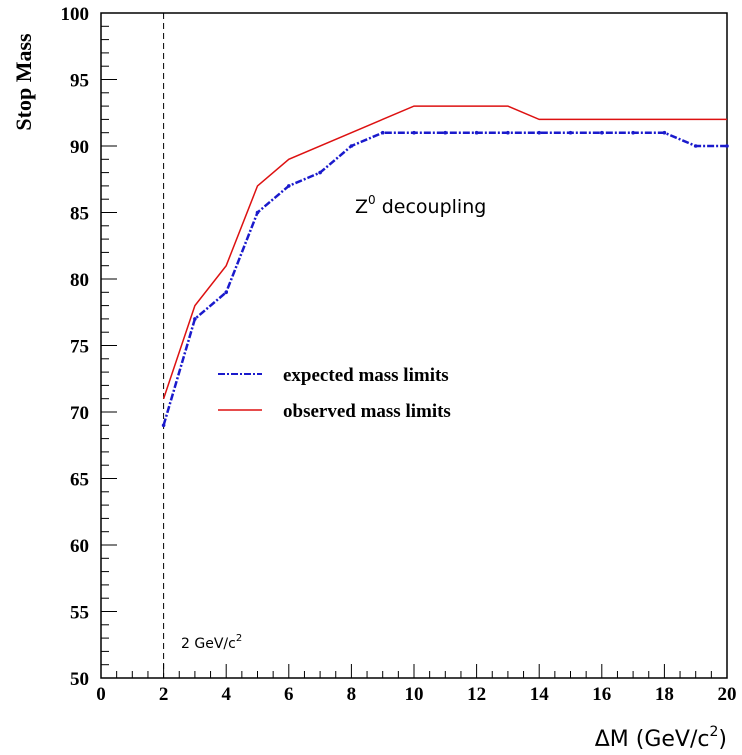  Describe the element at coordinates (352, 694) in the screenshot. I see `x-tick-label: 8` at that location.